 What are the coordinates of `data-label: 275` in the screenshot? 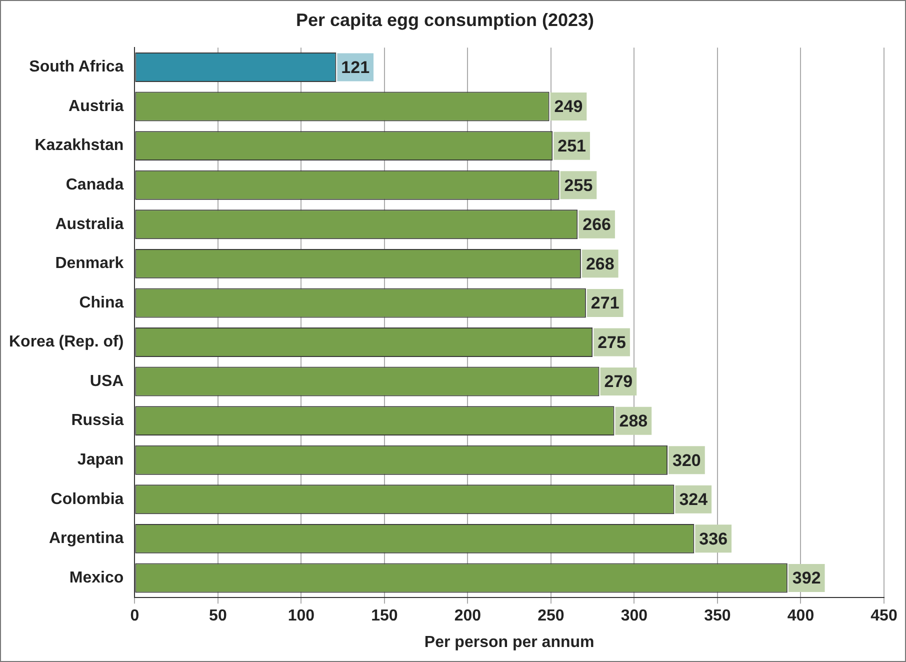 It's located at (612, 342).